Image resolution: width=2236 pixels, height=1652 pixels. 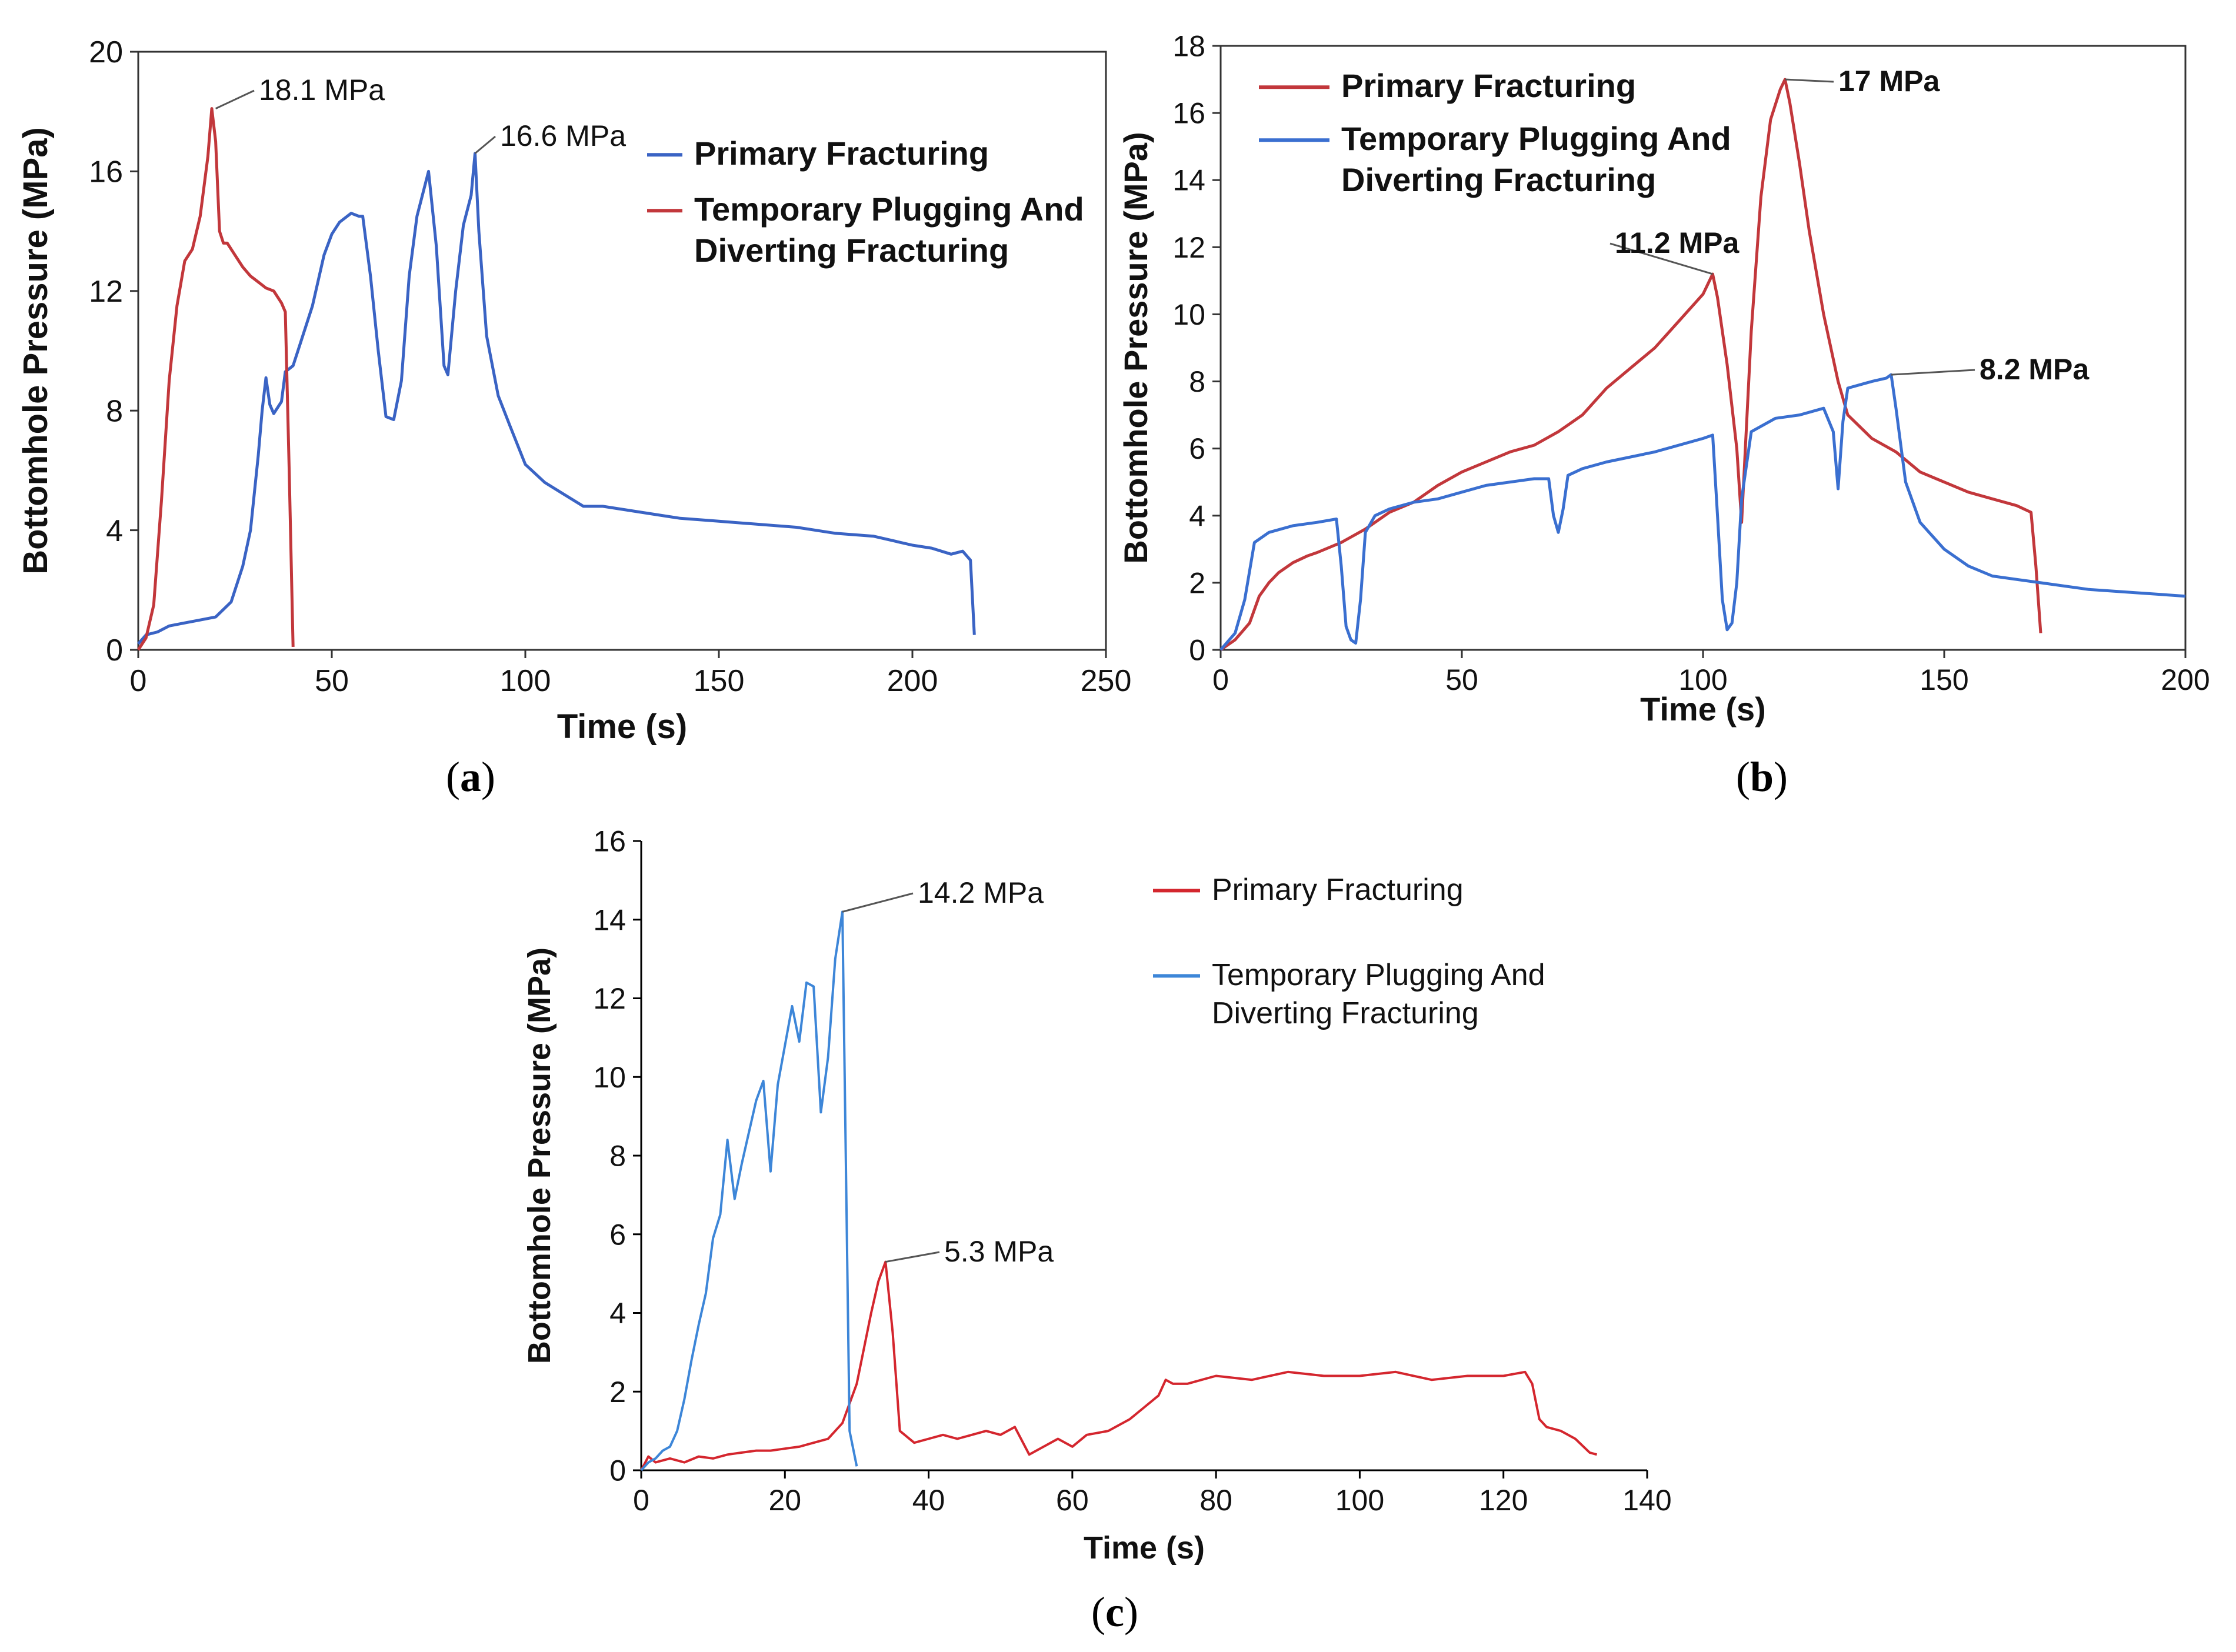 What do you see at coordinates (1188, 46) in the screenshot?
I see `y-tick-label: 18` at bounding box center [1188, 46].